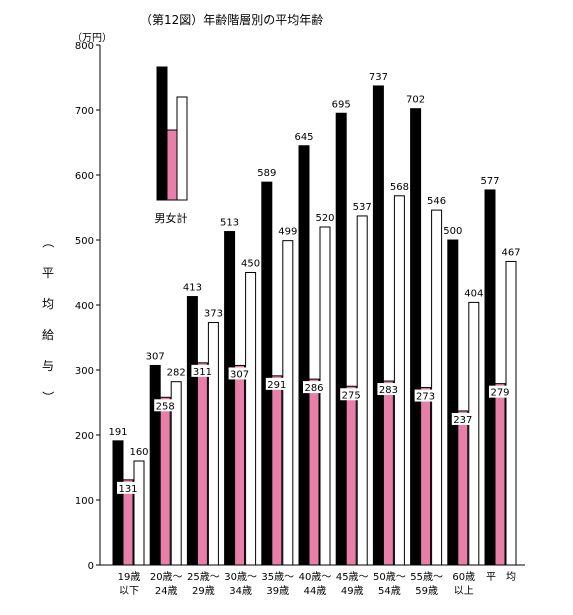  I want to click on y-axis-label-char: 与, so click(48, 366).